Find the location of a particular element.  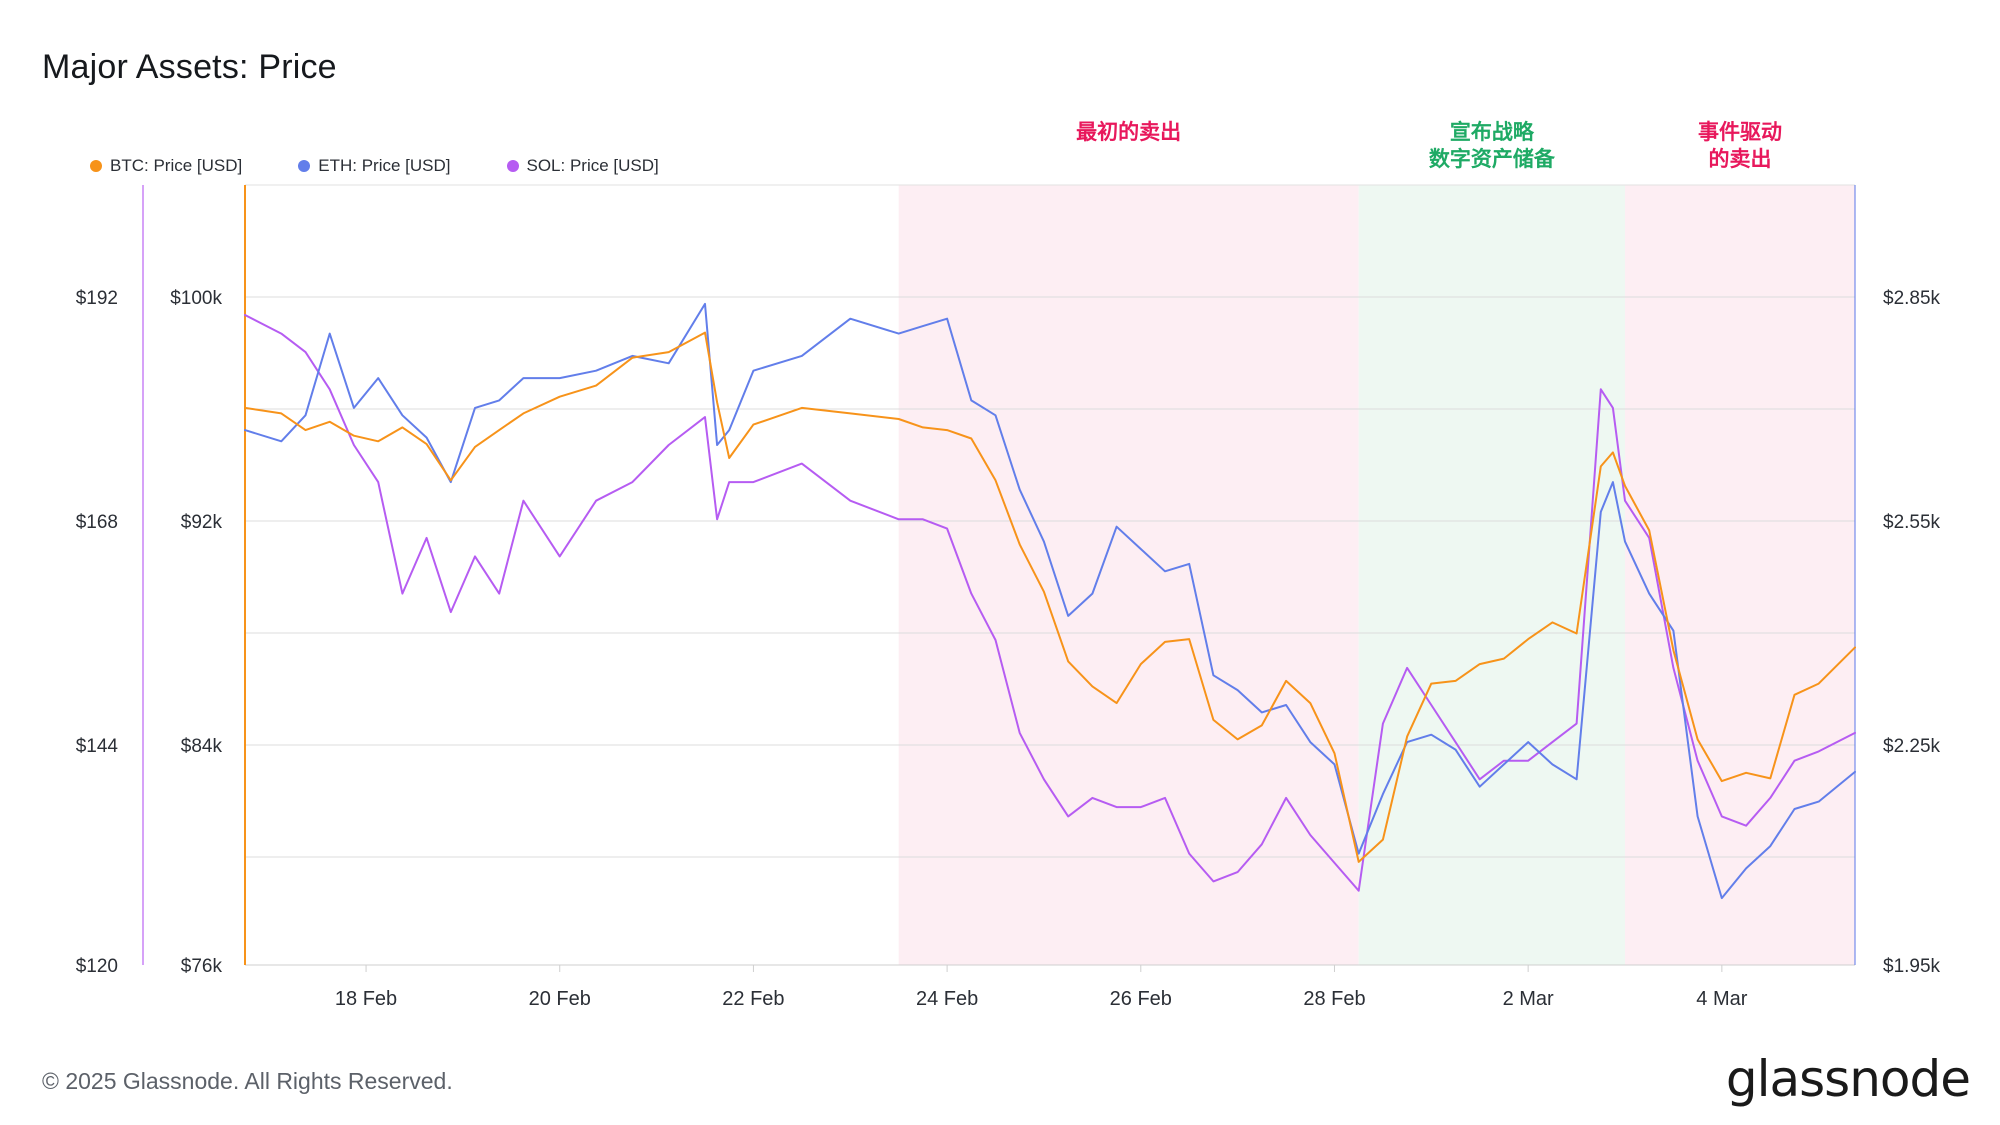

eth-axis-tick-1: $2.85k is located at coordinates (1912, 298).